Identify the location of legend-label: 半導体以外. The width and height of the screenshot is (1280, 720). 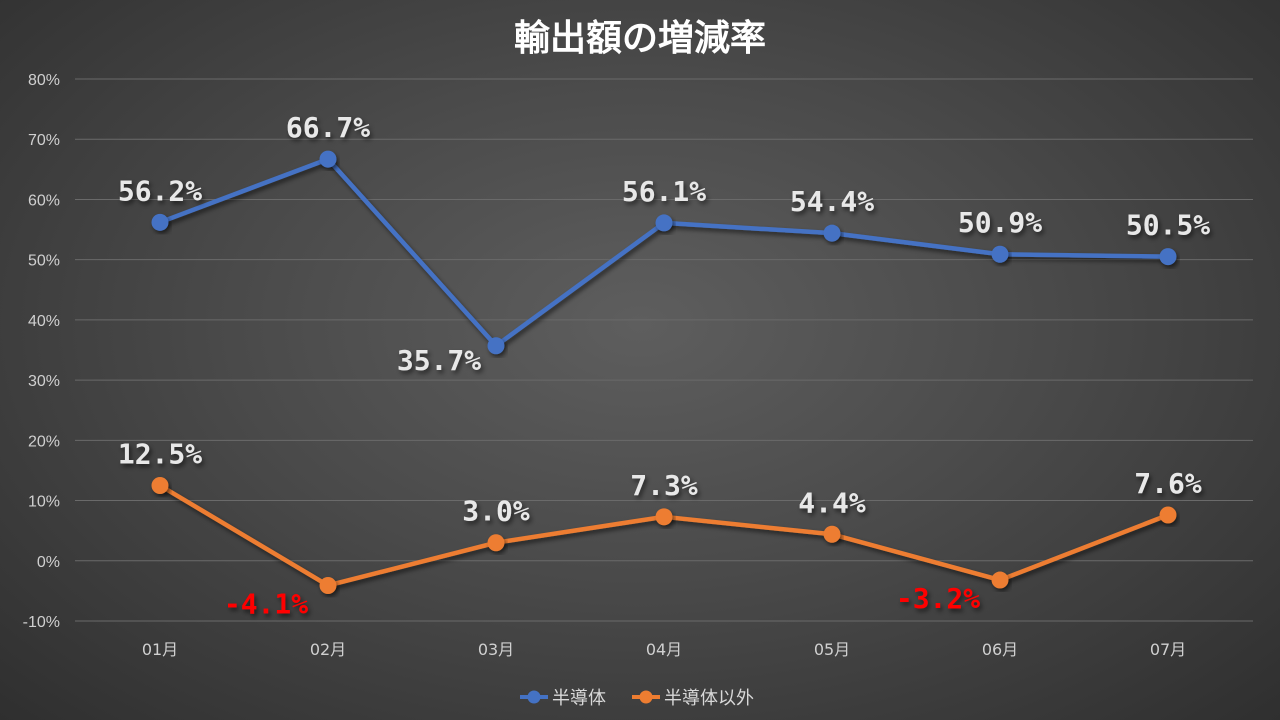
(709, 698).